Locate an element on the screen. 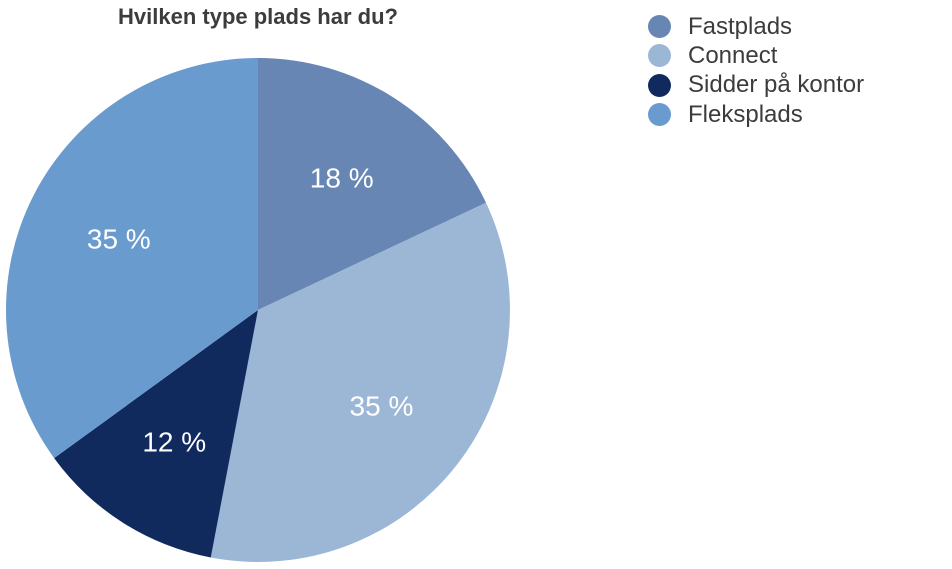 The height and width of the screenshot is (569, 952). legend-item: Fastplads is located at coordinates (756, 26).